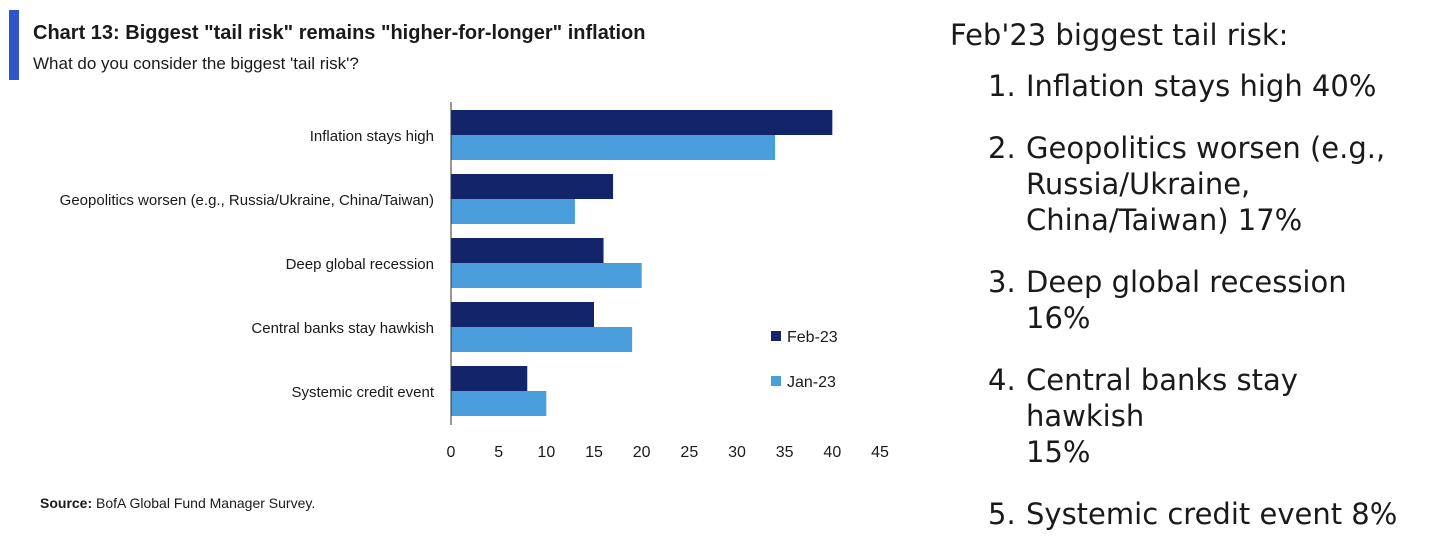 This screenshot has width=1430, height=558. Describe the element at coordinates (1206, 148) in the screenshot. I see `risk-text-line: Geopolitics worsen (e.g.,` at that location.